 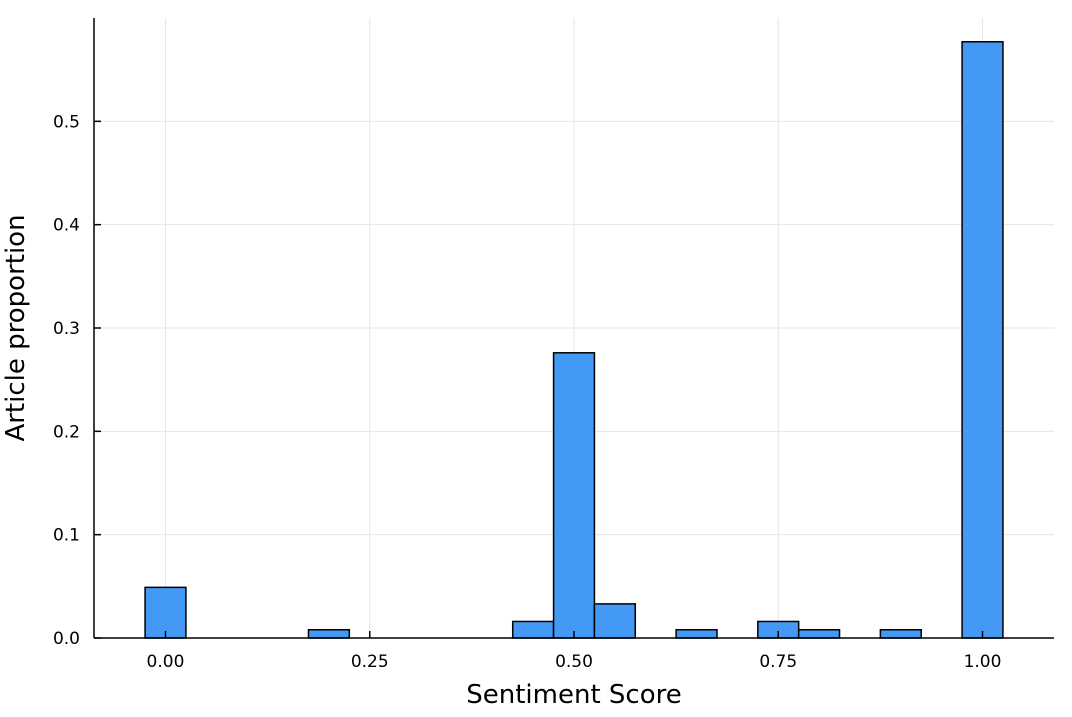 I want to click on x-tick-label: 0.75, so click(x=778, y=662).